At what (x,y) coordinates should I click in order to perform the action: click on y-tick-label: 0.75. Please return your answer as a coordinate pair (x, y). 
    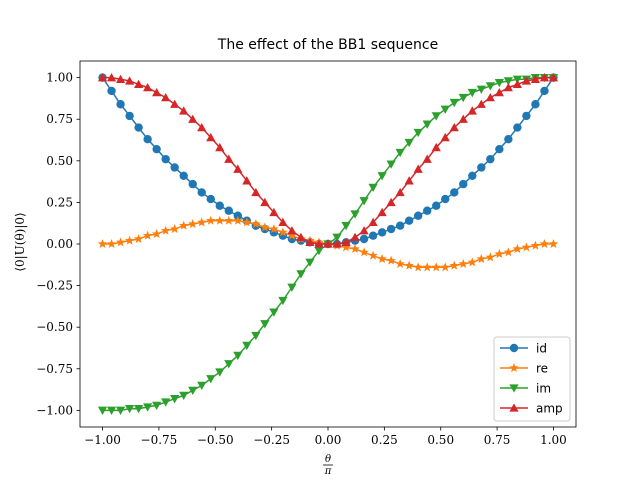
    Looking at the image, I should click on (59, 119).